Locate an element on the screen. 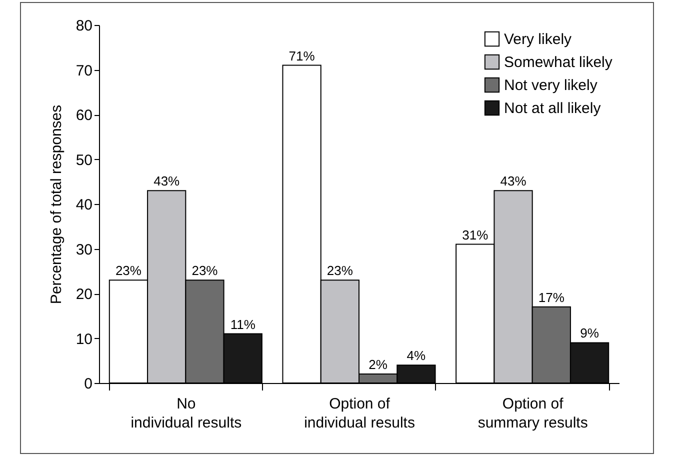 This screenshot has height=457, width=674. data-label: 11% is located at coordinates (243, 324).